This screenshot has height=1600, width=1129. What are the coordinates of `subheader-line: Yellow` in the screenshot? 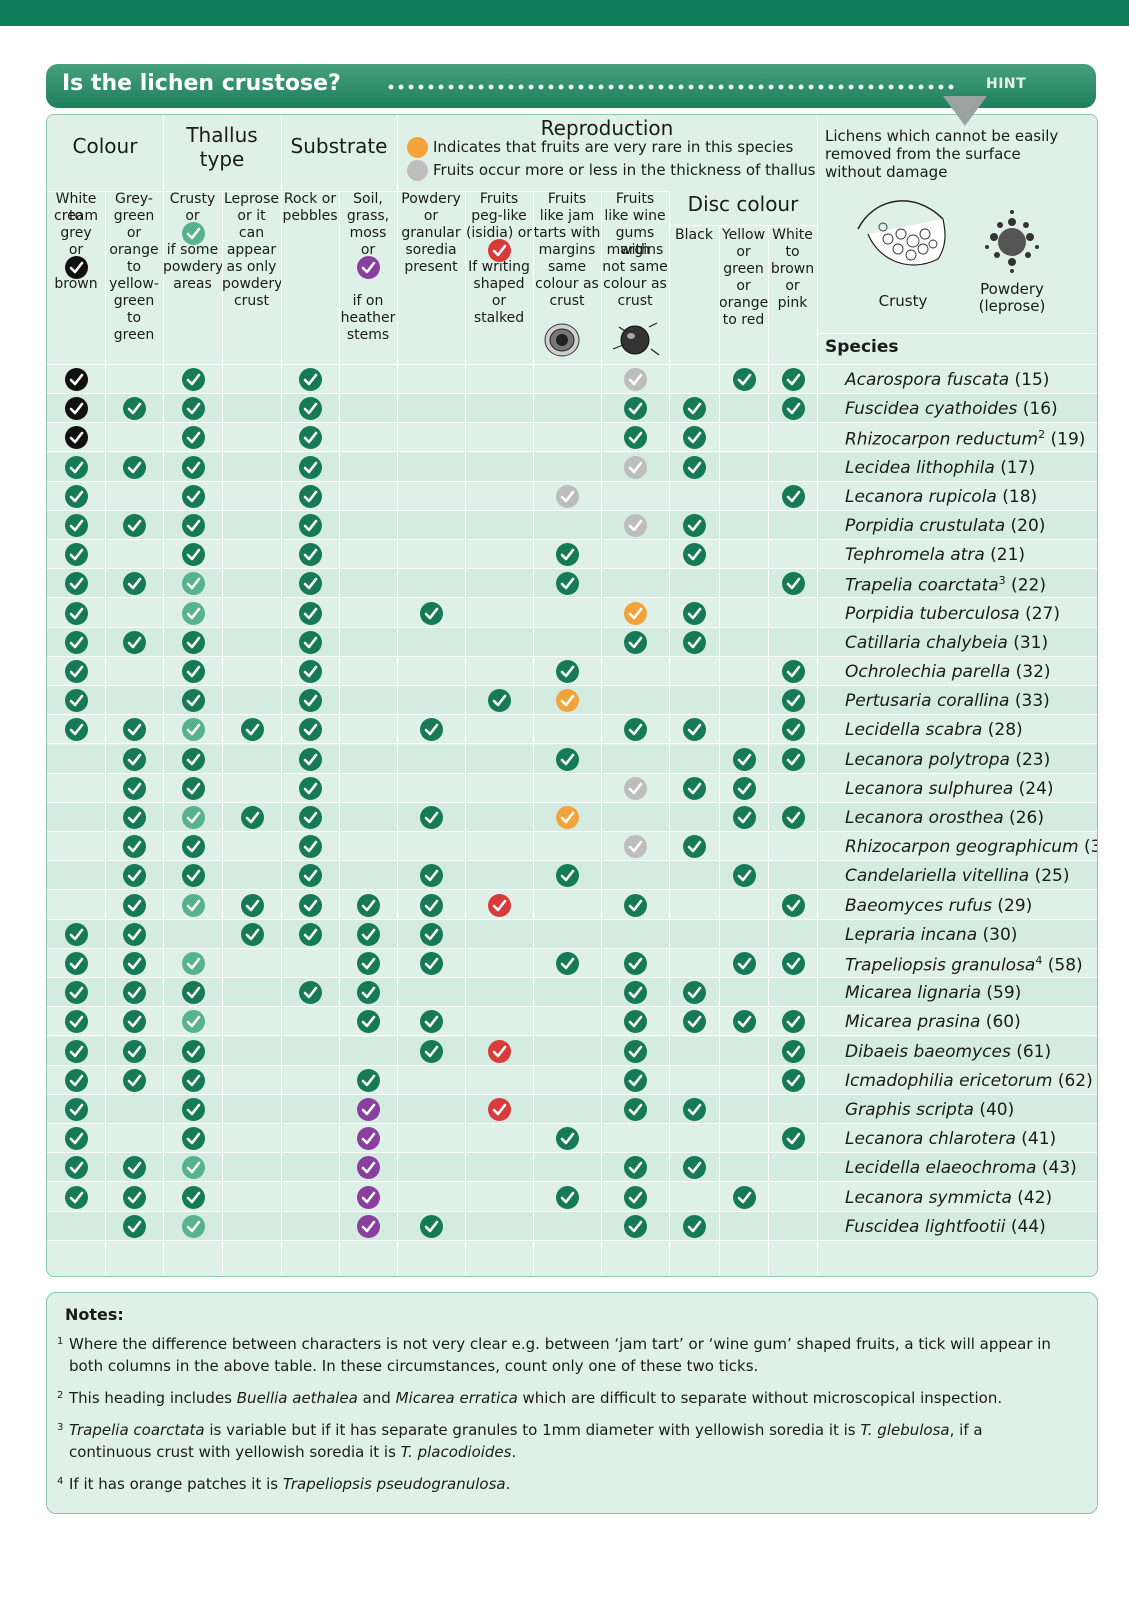 It's located at (743, 235).